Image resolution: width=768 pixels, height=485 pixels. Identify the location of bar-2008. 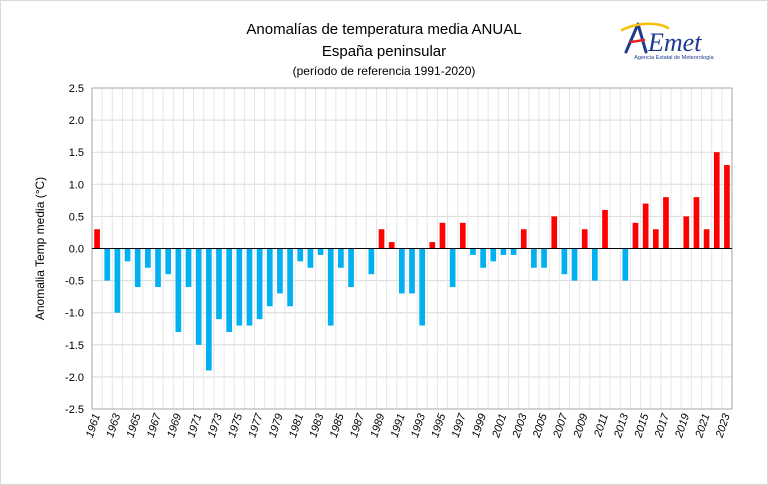
(574, 264).